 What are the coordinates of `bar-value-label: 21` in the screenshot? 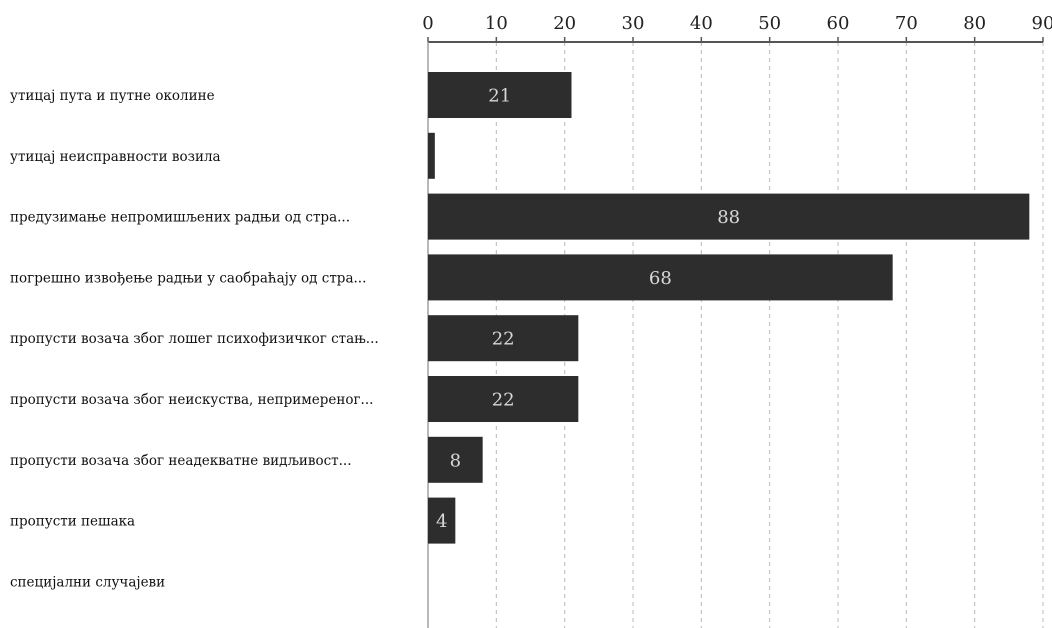 It's located at (499, 96).